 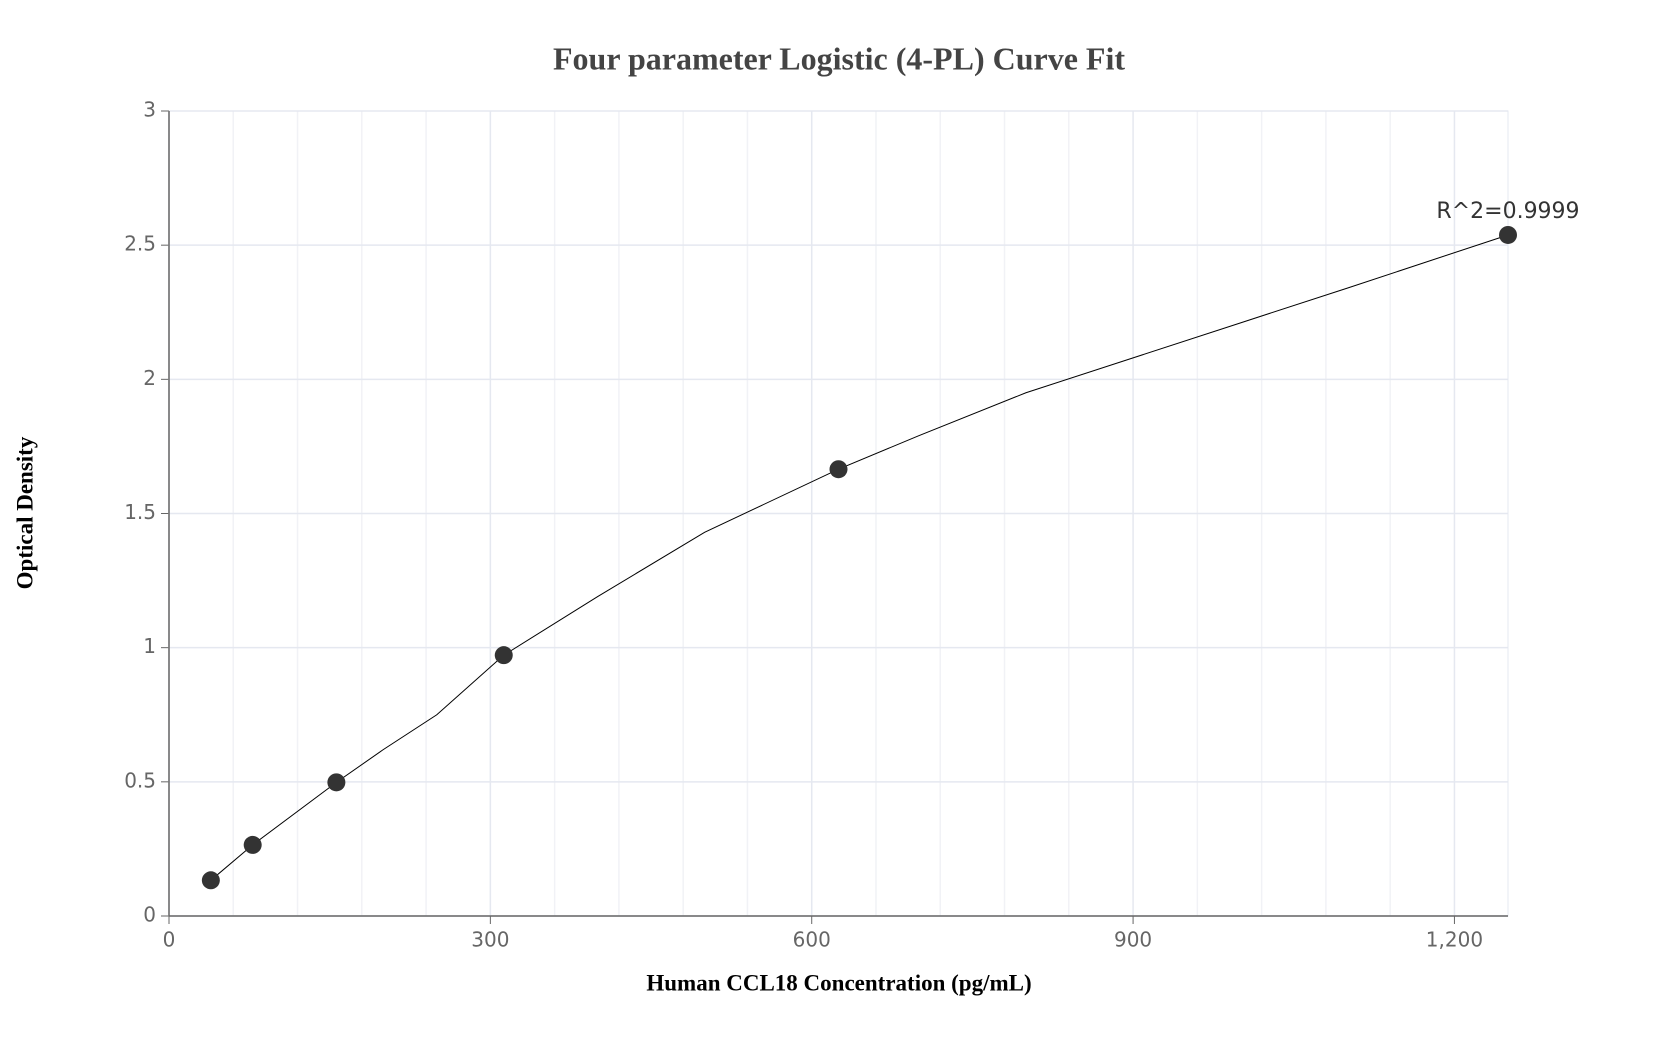 What do you see at coordinates (812, 940) in the screenshot?
I see `x-tick-label: 600` at bounding box center [812, 940].